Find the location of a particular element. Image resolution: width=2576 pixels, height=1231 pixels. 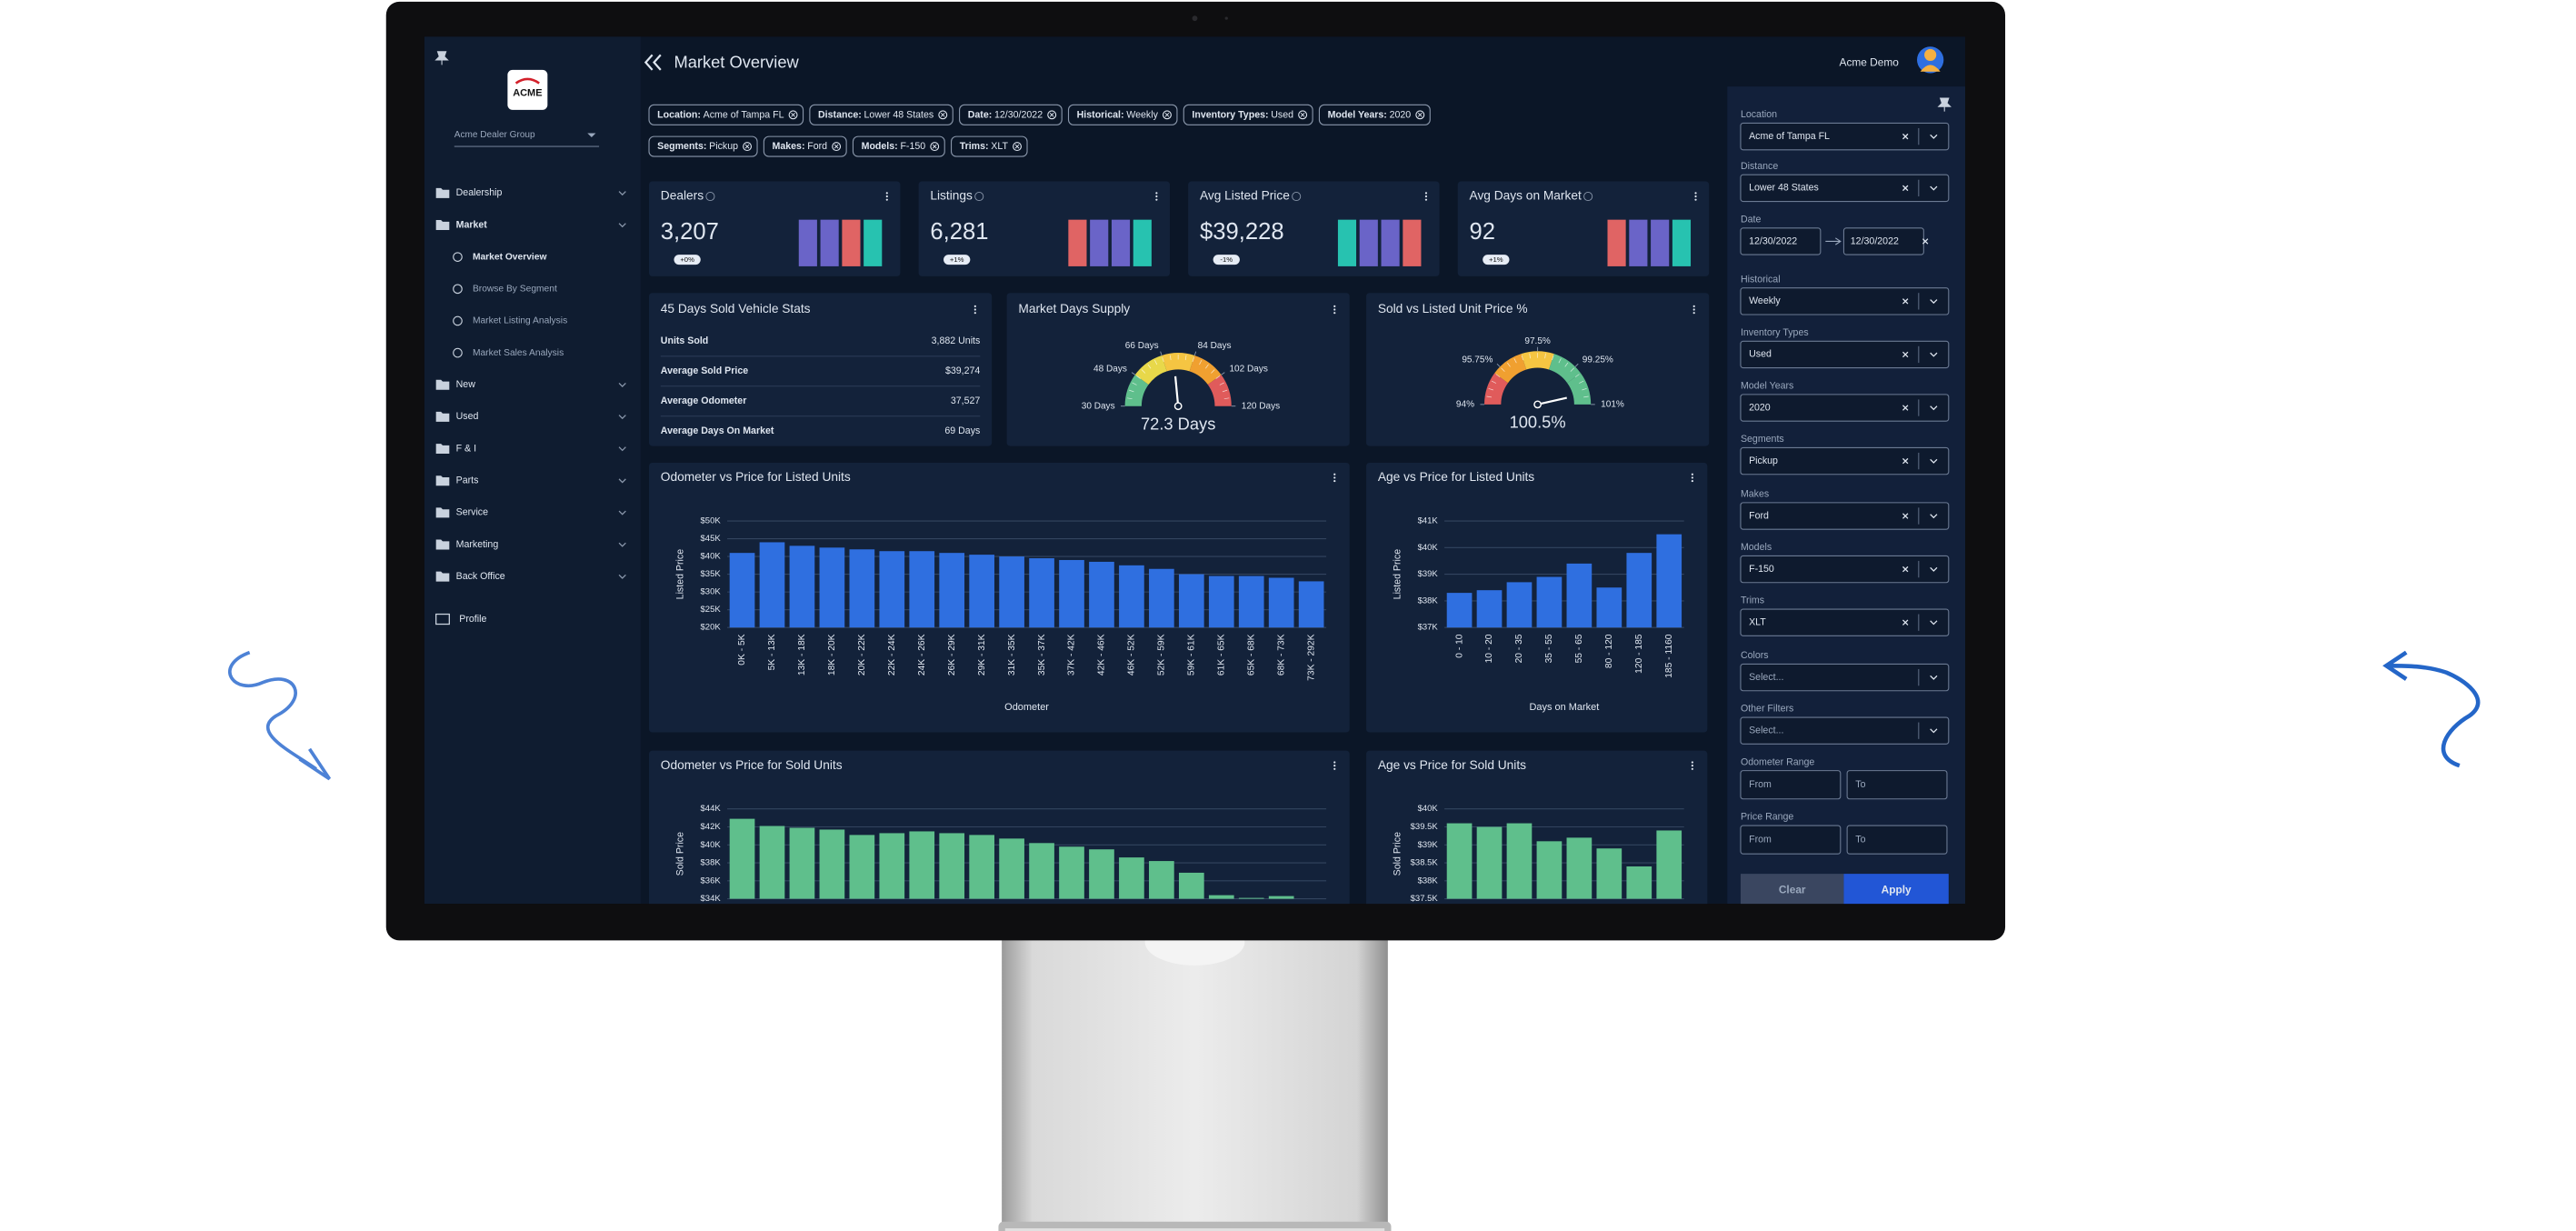

clear-label: Clear is located at coordinates (1792, 890).